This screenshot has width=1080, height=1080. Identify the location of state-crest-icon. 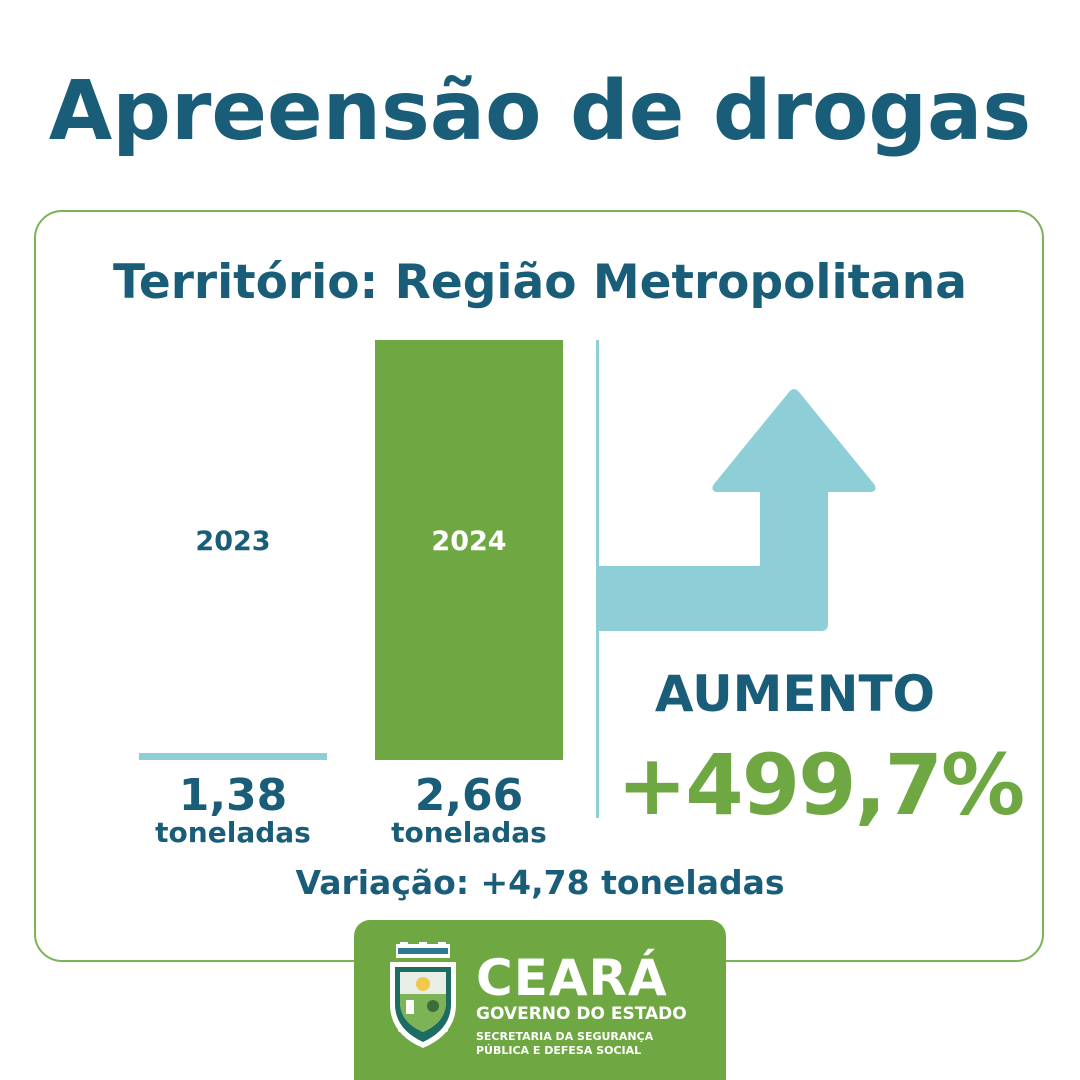
(423, 995).